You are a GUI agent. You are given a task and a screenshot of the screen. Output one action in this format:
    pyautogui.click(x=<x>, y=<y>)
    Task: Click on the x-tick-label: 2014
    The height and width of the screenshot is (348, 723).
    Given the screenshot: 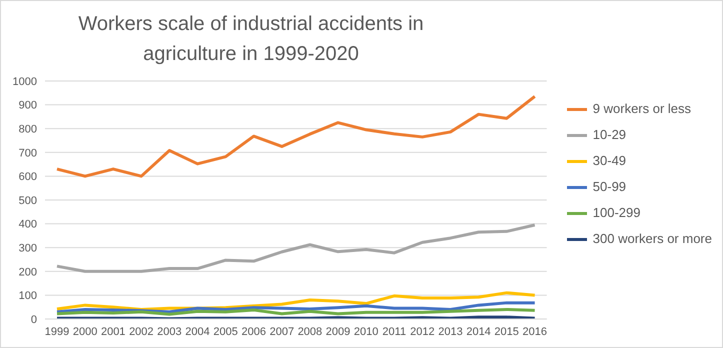 What is the action you would take?
    pyautogui.click(x=478, y=332)
    